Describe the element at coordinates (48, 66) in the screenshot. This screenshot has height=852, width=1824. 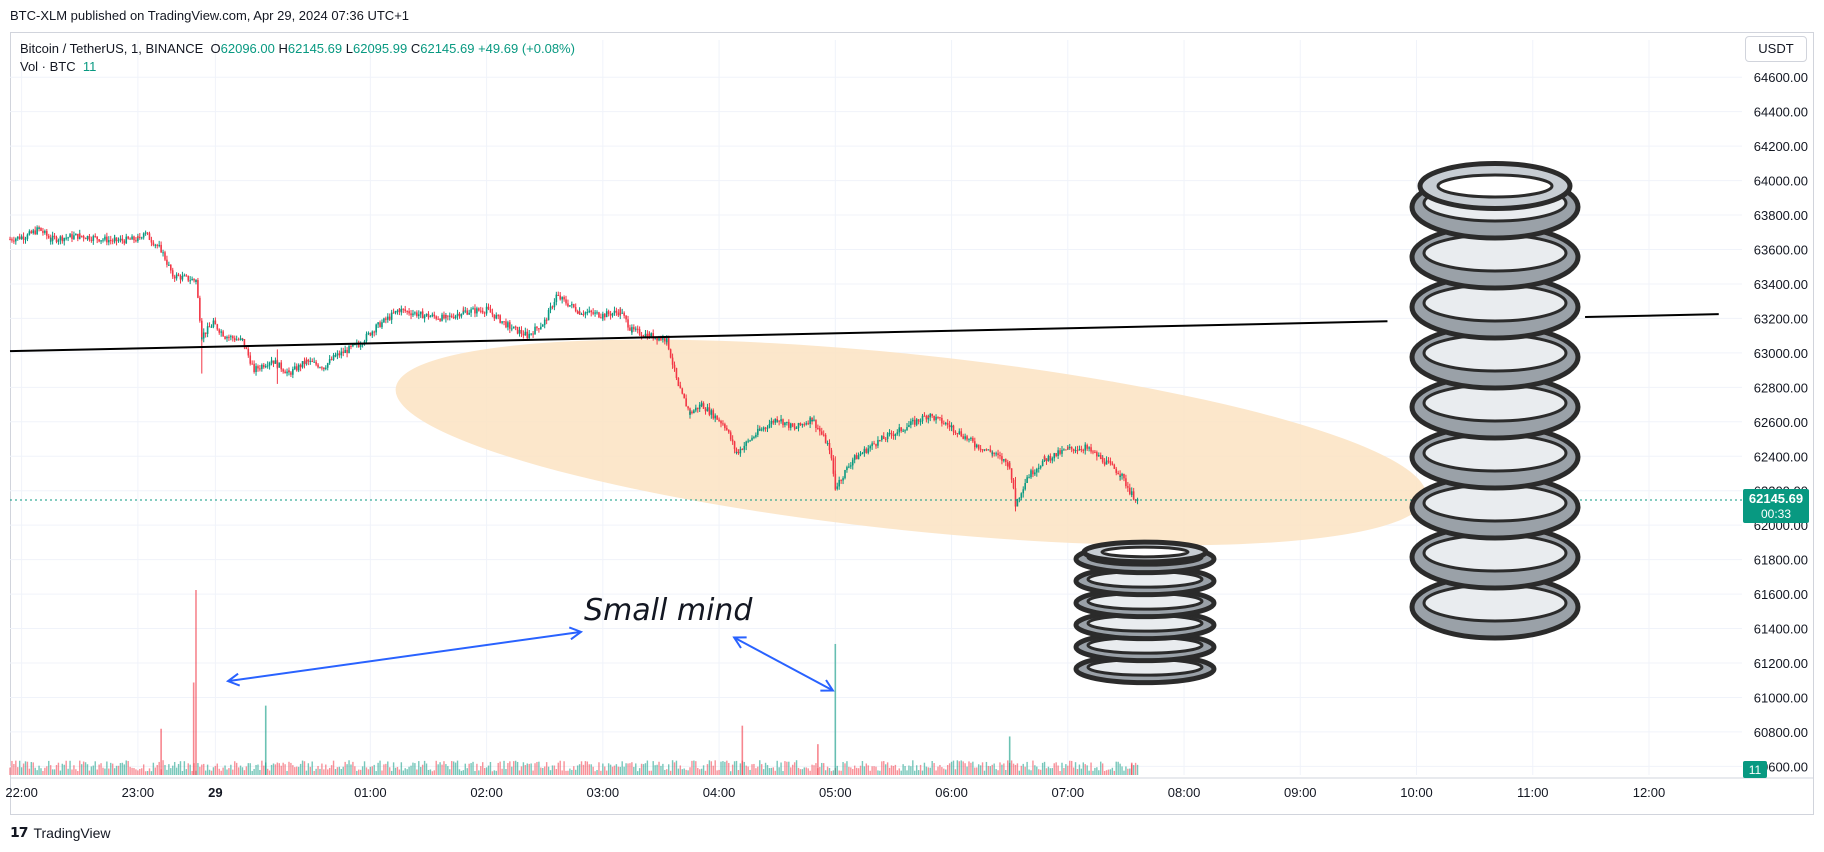
I see `volume-label: Vol · BTC` at that location.